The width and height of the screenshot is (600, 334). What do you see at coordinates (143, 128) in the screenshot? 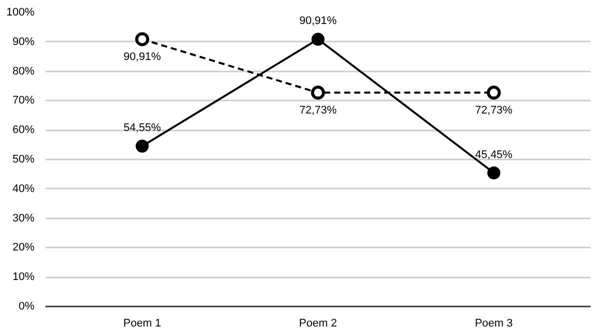
I see `data-label: 54,55%` at bounding box center [143, 128].